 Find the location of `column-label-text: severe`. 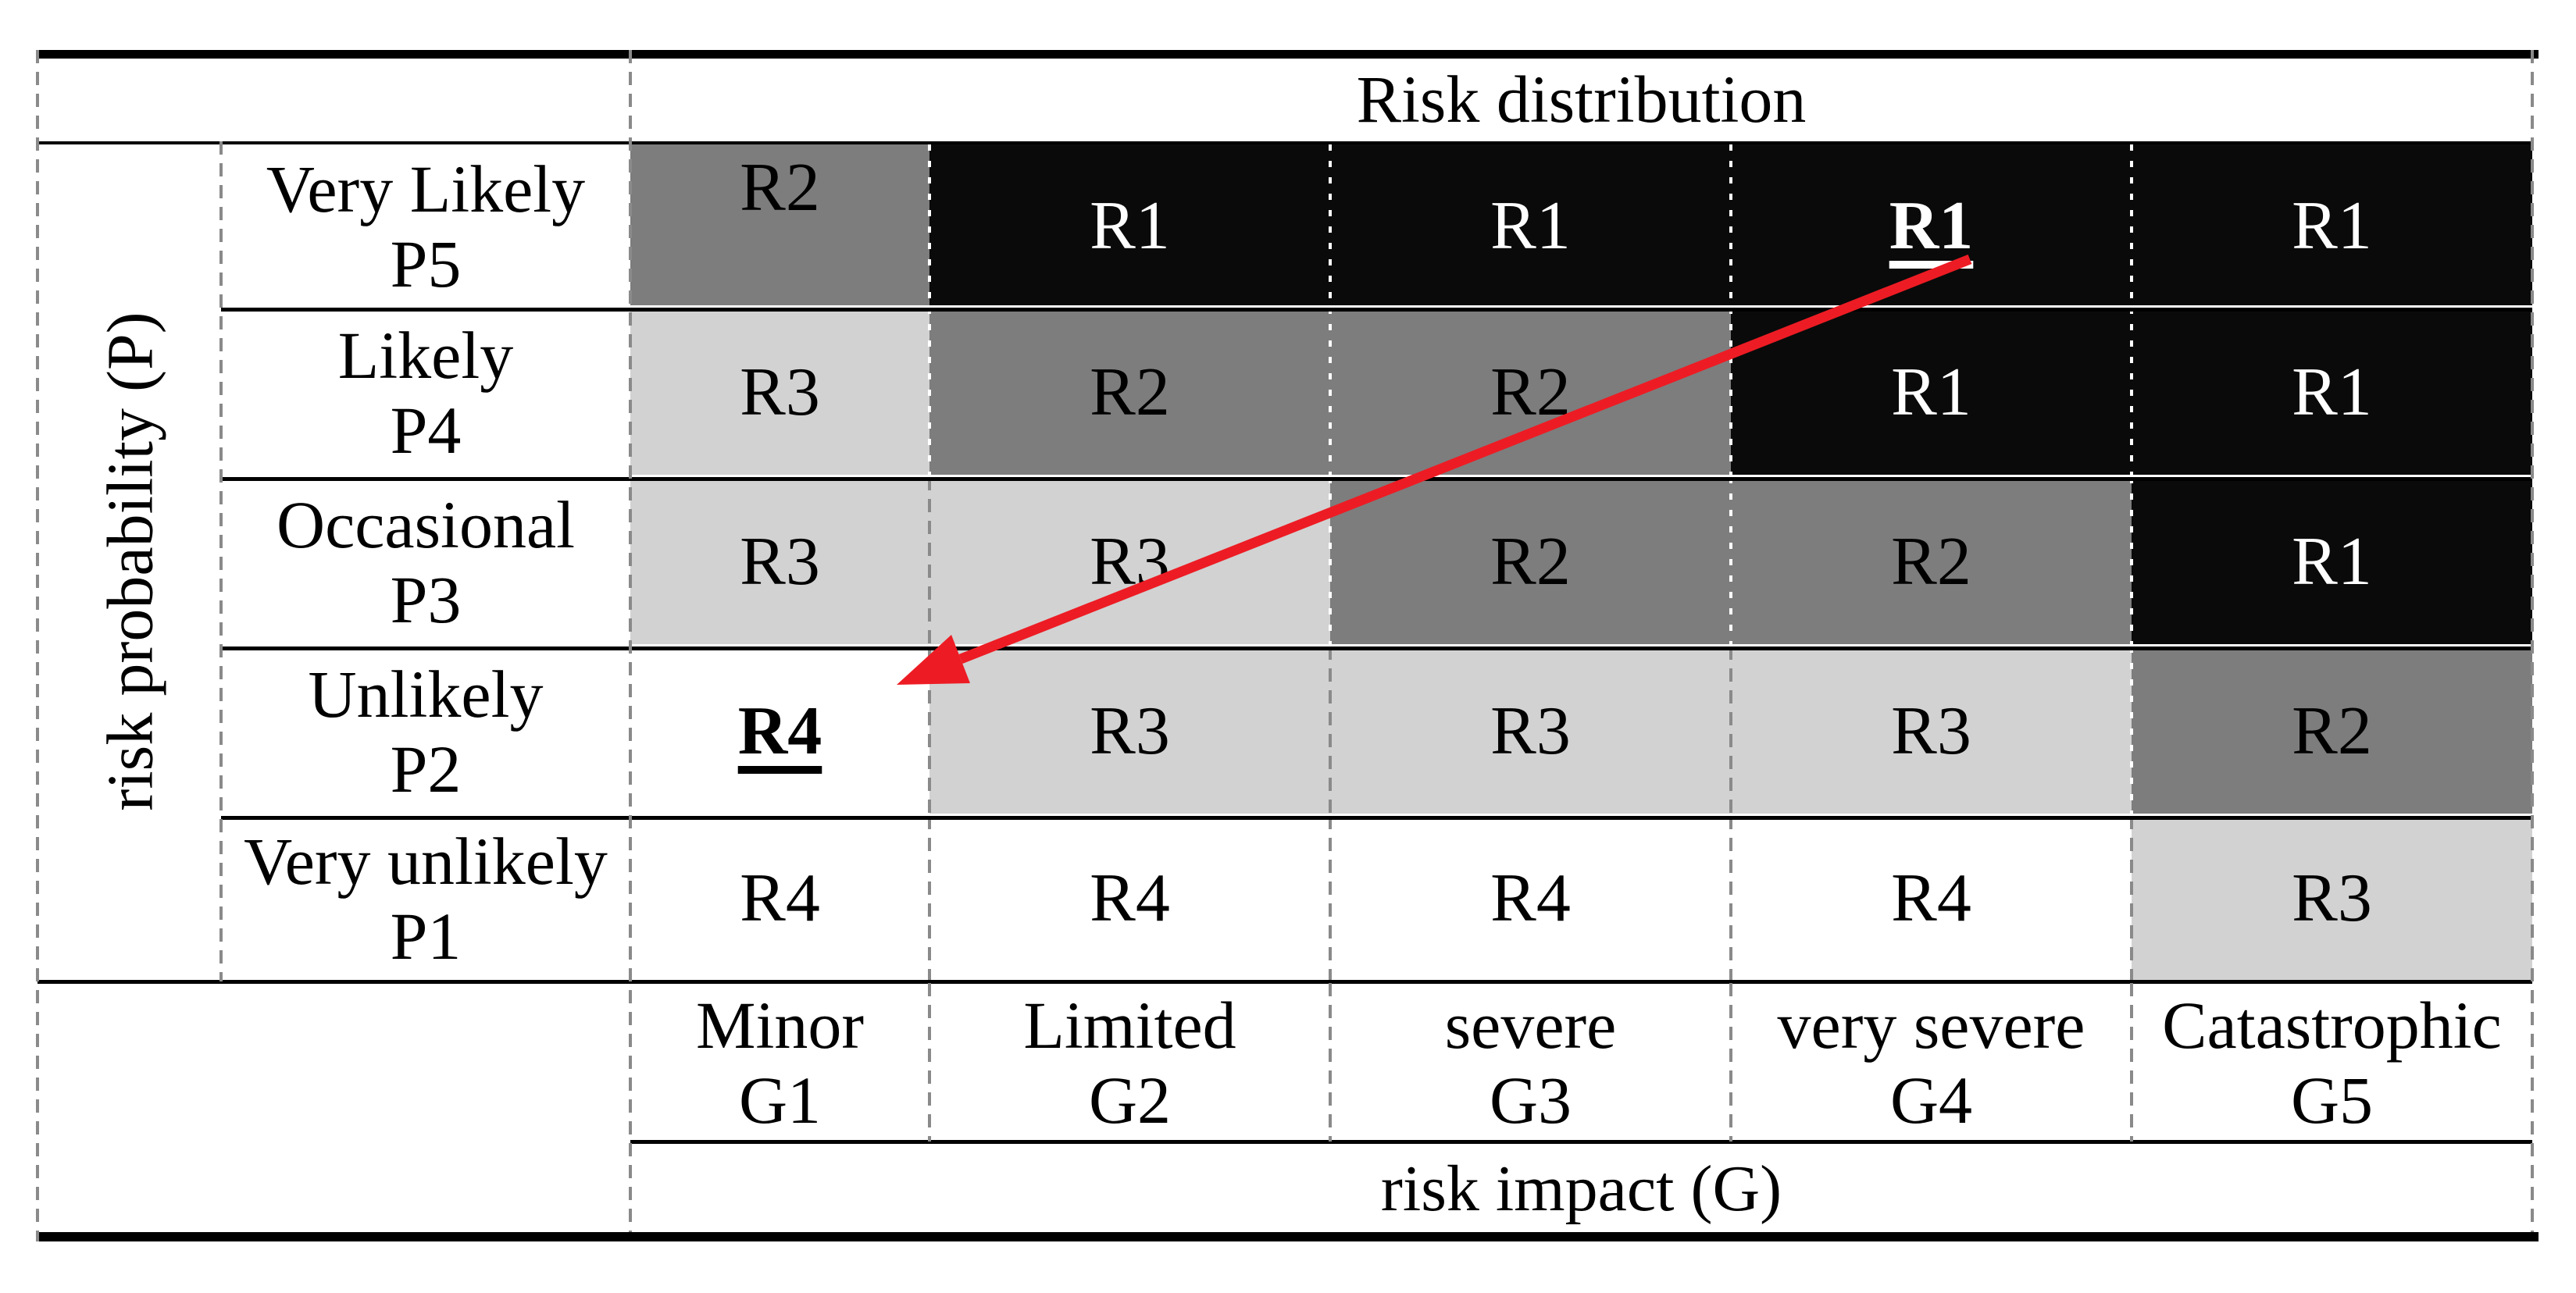

column-label-text: severe is located at coordinates (1530, 1025).